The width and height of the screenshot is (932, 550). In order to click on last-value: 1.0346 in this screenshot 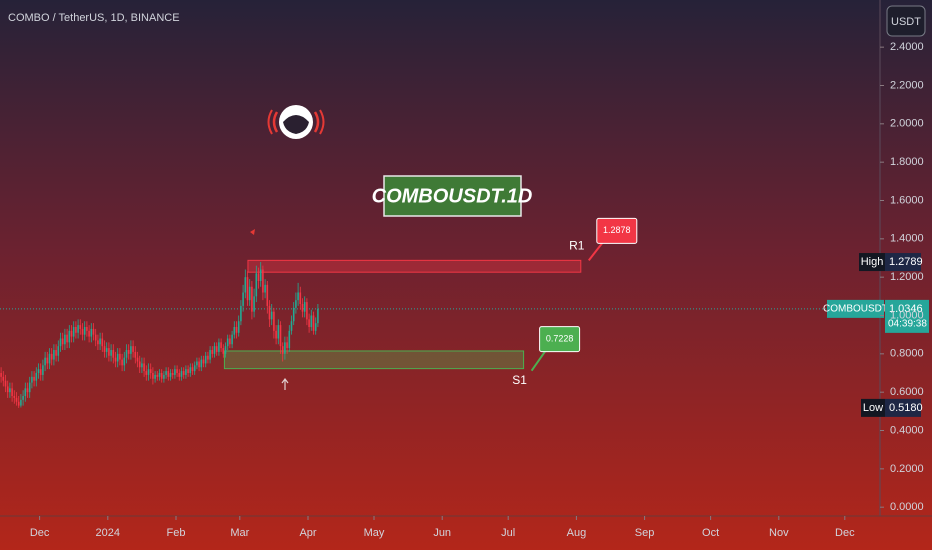, I will do `click(906, 309)`.